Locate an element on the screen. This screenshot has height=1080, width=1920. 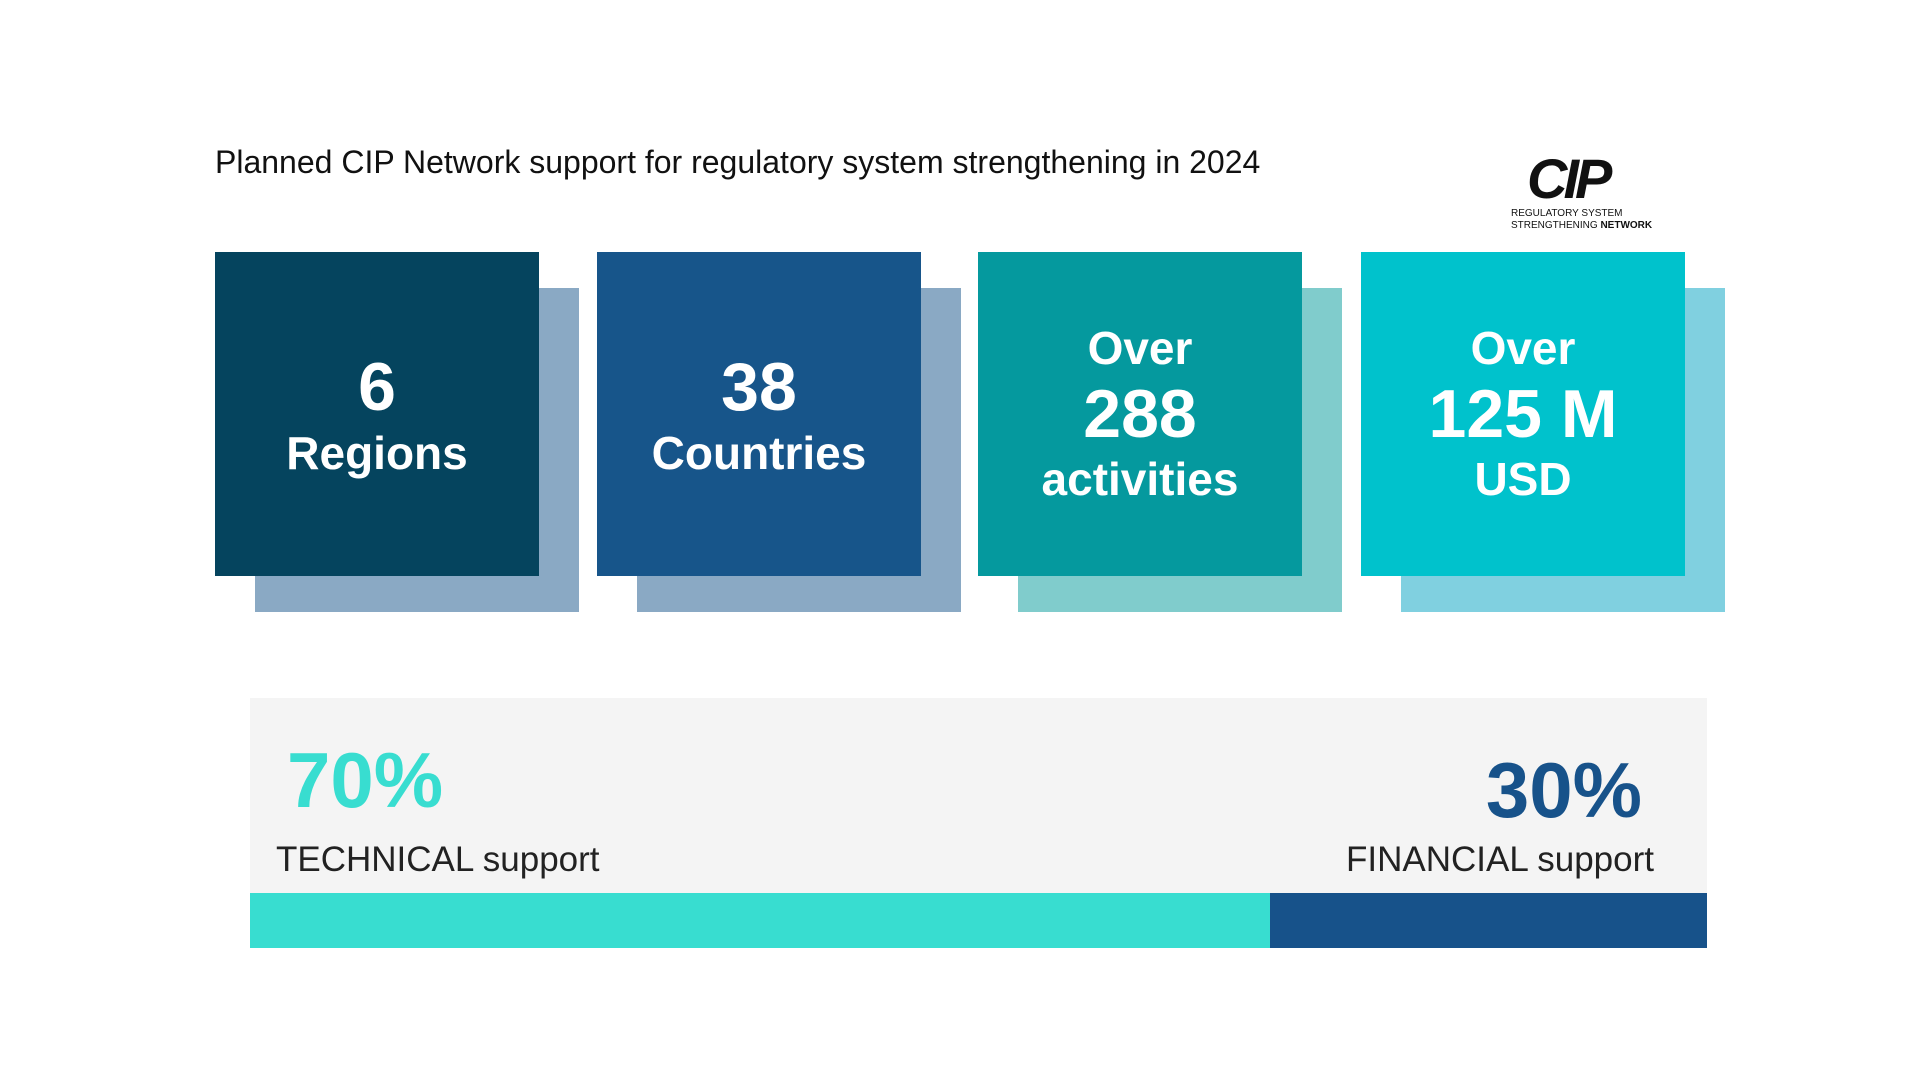
logo-text: STRENGTHENING NETWORK is located at coordinates (1581, 225).